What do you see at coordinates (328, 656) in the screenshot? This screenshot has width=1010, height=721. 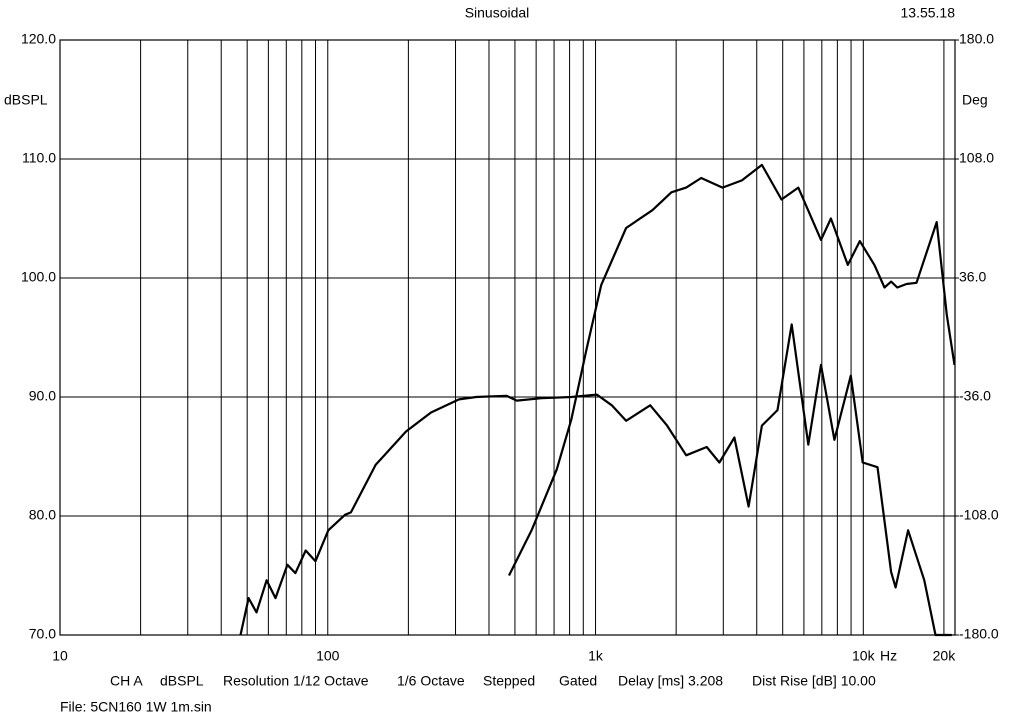 I see `x-tick-label: 100` at bounding box center [328, 656].